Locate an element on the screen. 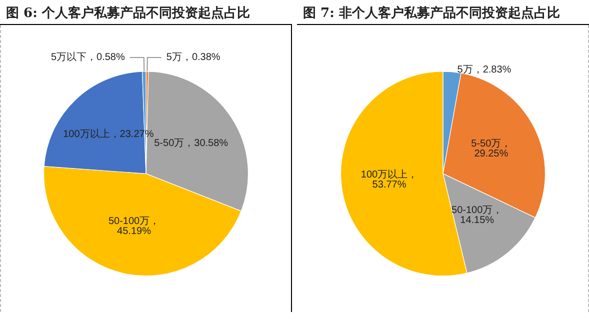 This screenshot has width=589, height=335. slice-label: 5万，2.83% is located at coordinates (484, 70).